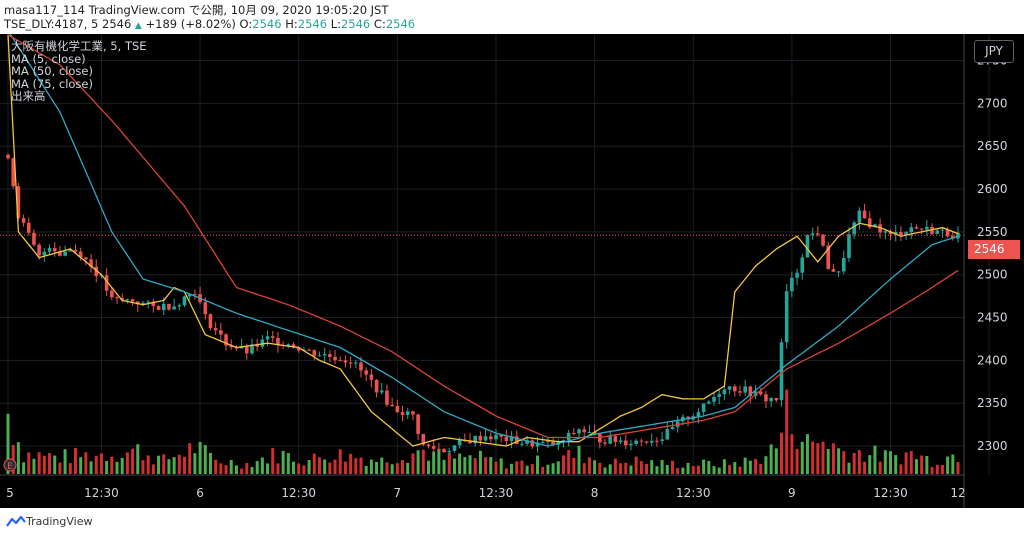  Describe the element at coordinates (48, 58) in the screenshot. I see `legend-ma5: MA (5, close)` at that location.